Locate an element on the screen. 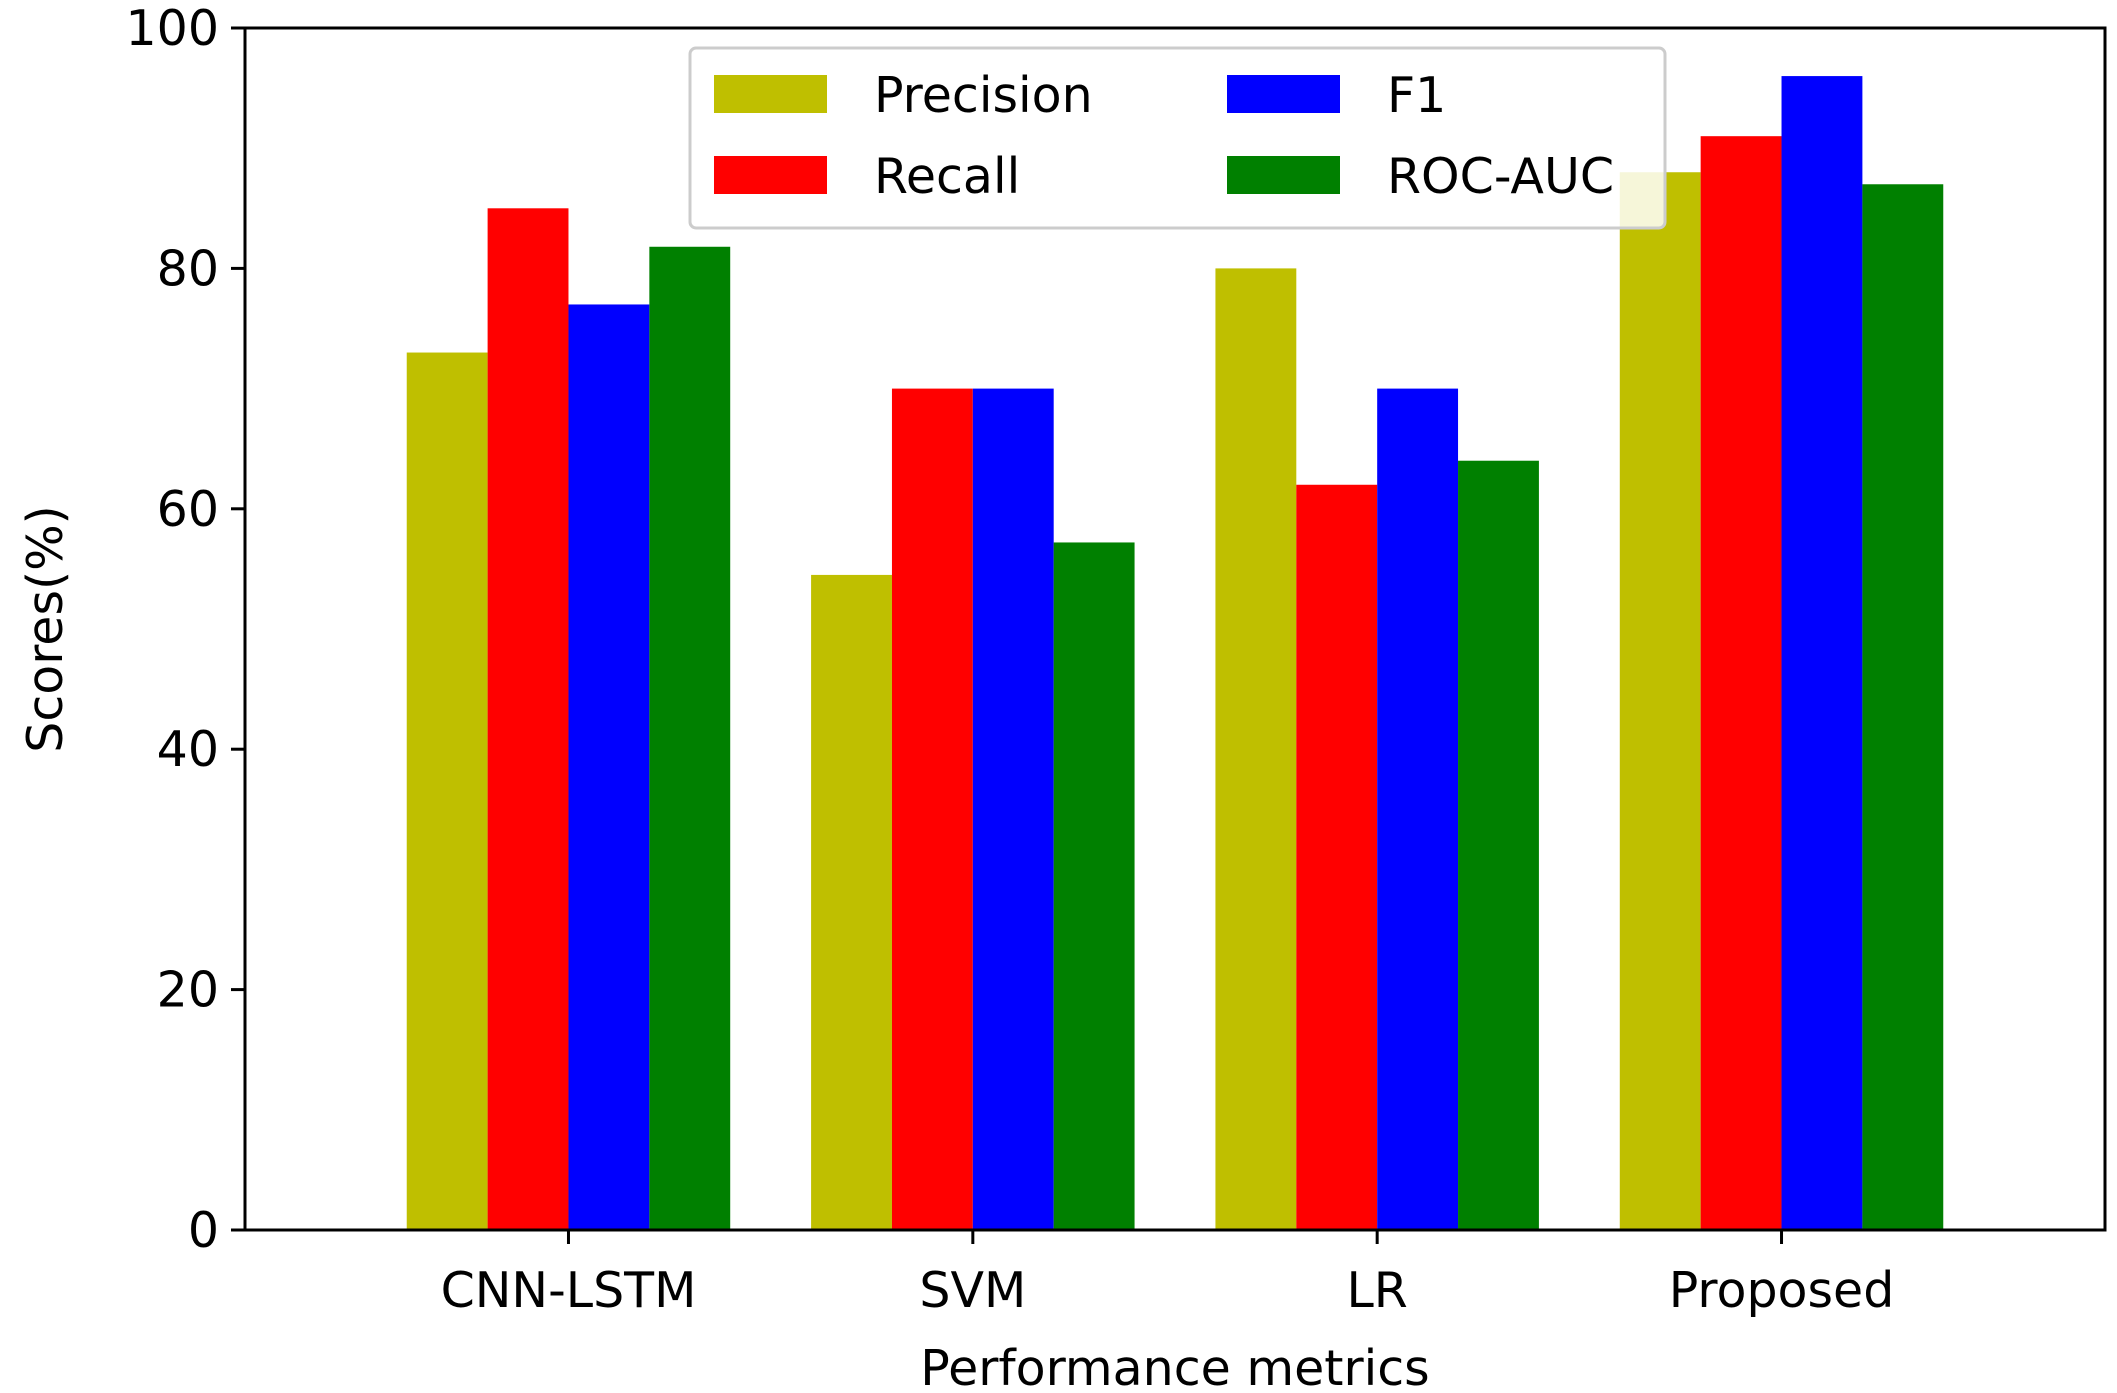 This screenshot has width=2117, height=1393. y-tick-label: 20 is located at coordinates (188, 990).